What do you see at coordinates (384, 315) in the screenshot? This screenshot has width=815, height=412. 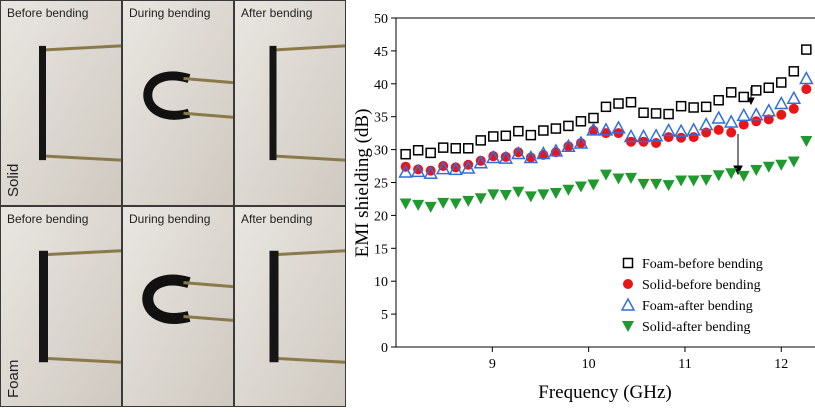 I see `y-tick-label: 5` at bounding box center [384, 315].